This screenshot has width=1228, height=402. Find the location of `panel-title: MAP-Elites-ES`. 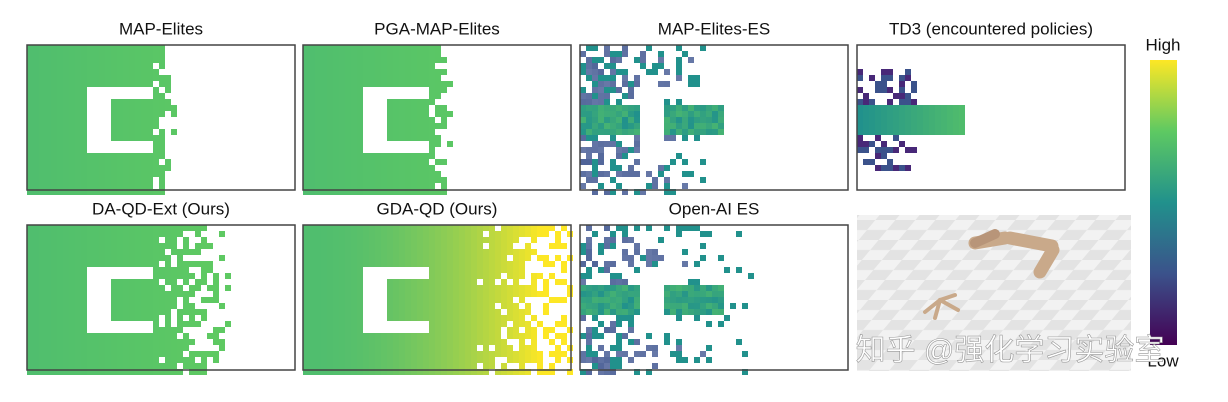

panel-title: MAP-Elites-ES is located at coordinates (714, 28).